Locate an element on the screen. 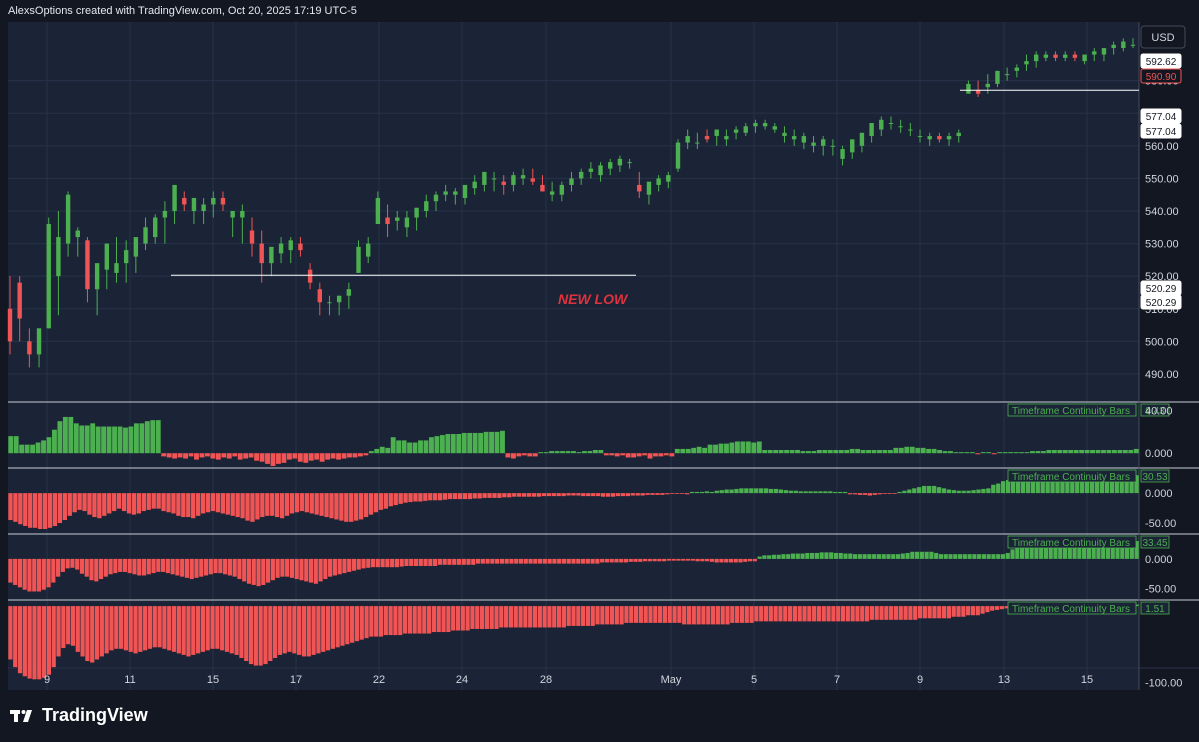 Image resolution: width=1199 pixels, height=742 pixels. indicator-pane-4: Timeframe Continuity Bars 1.51 is located at coordinates (589, 640).